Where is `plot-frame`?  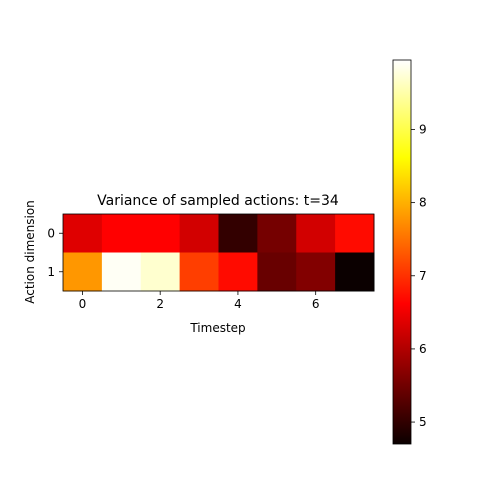 plot-frame is located at coordinates (218, 252).